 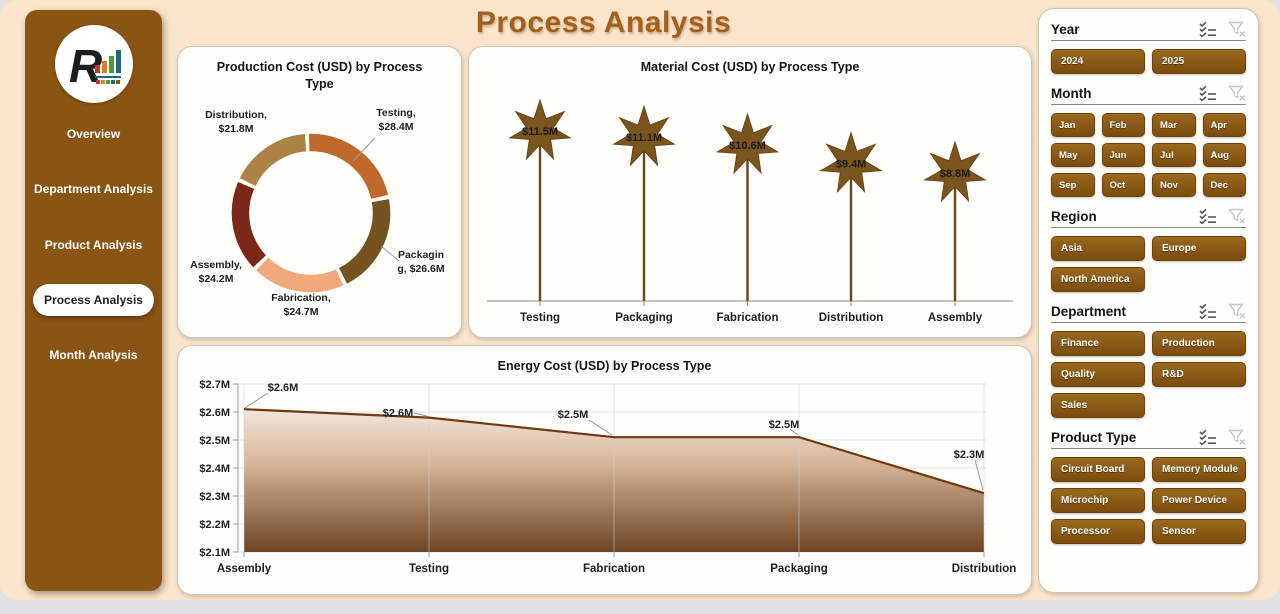 I want to click on filter-option-apr: Apr, so click(x=1224, y=125).